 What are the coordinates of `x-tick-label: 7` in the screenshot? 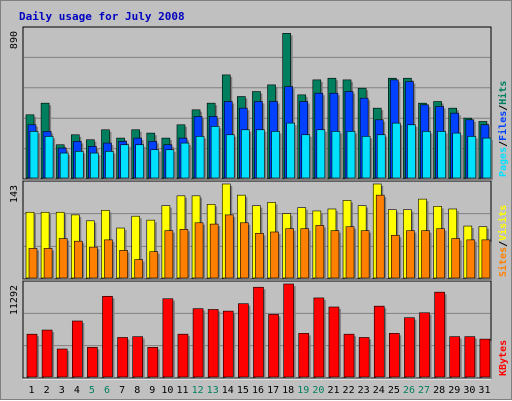 It's located at (122, 390).